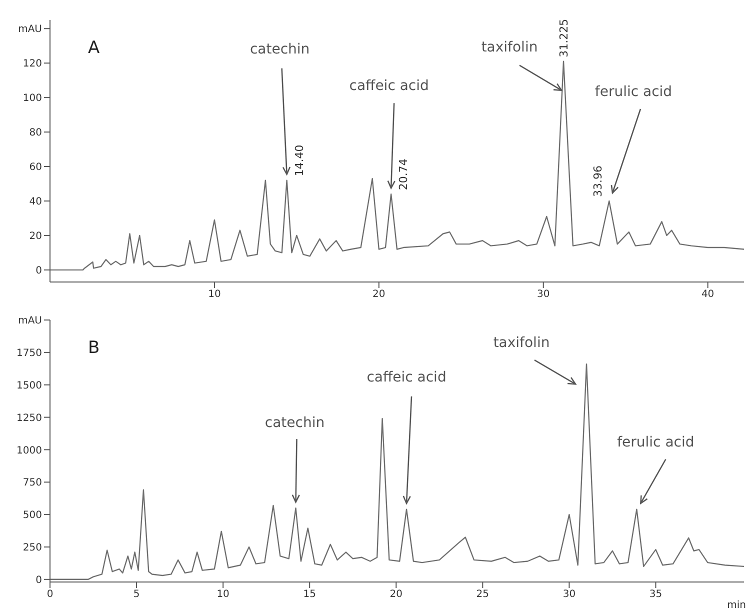  Describe the element at coordinates (35, 133) in the screenshot. I see `y-tick-label: 80` at that location.